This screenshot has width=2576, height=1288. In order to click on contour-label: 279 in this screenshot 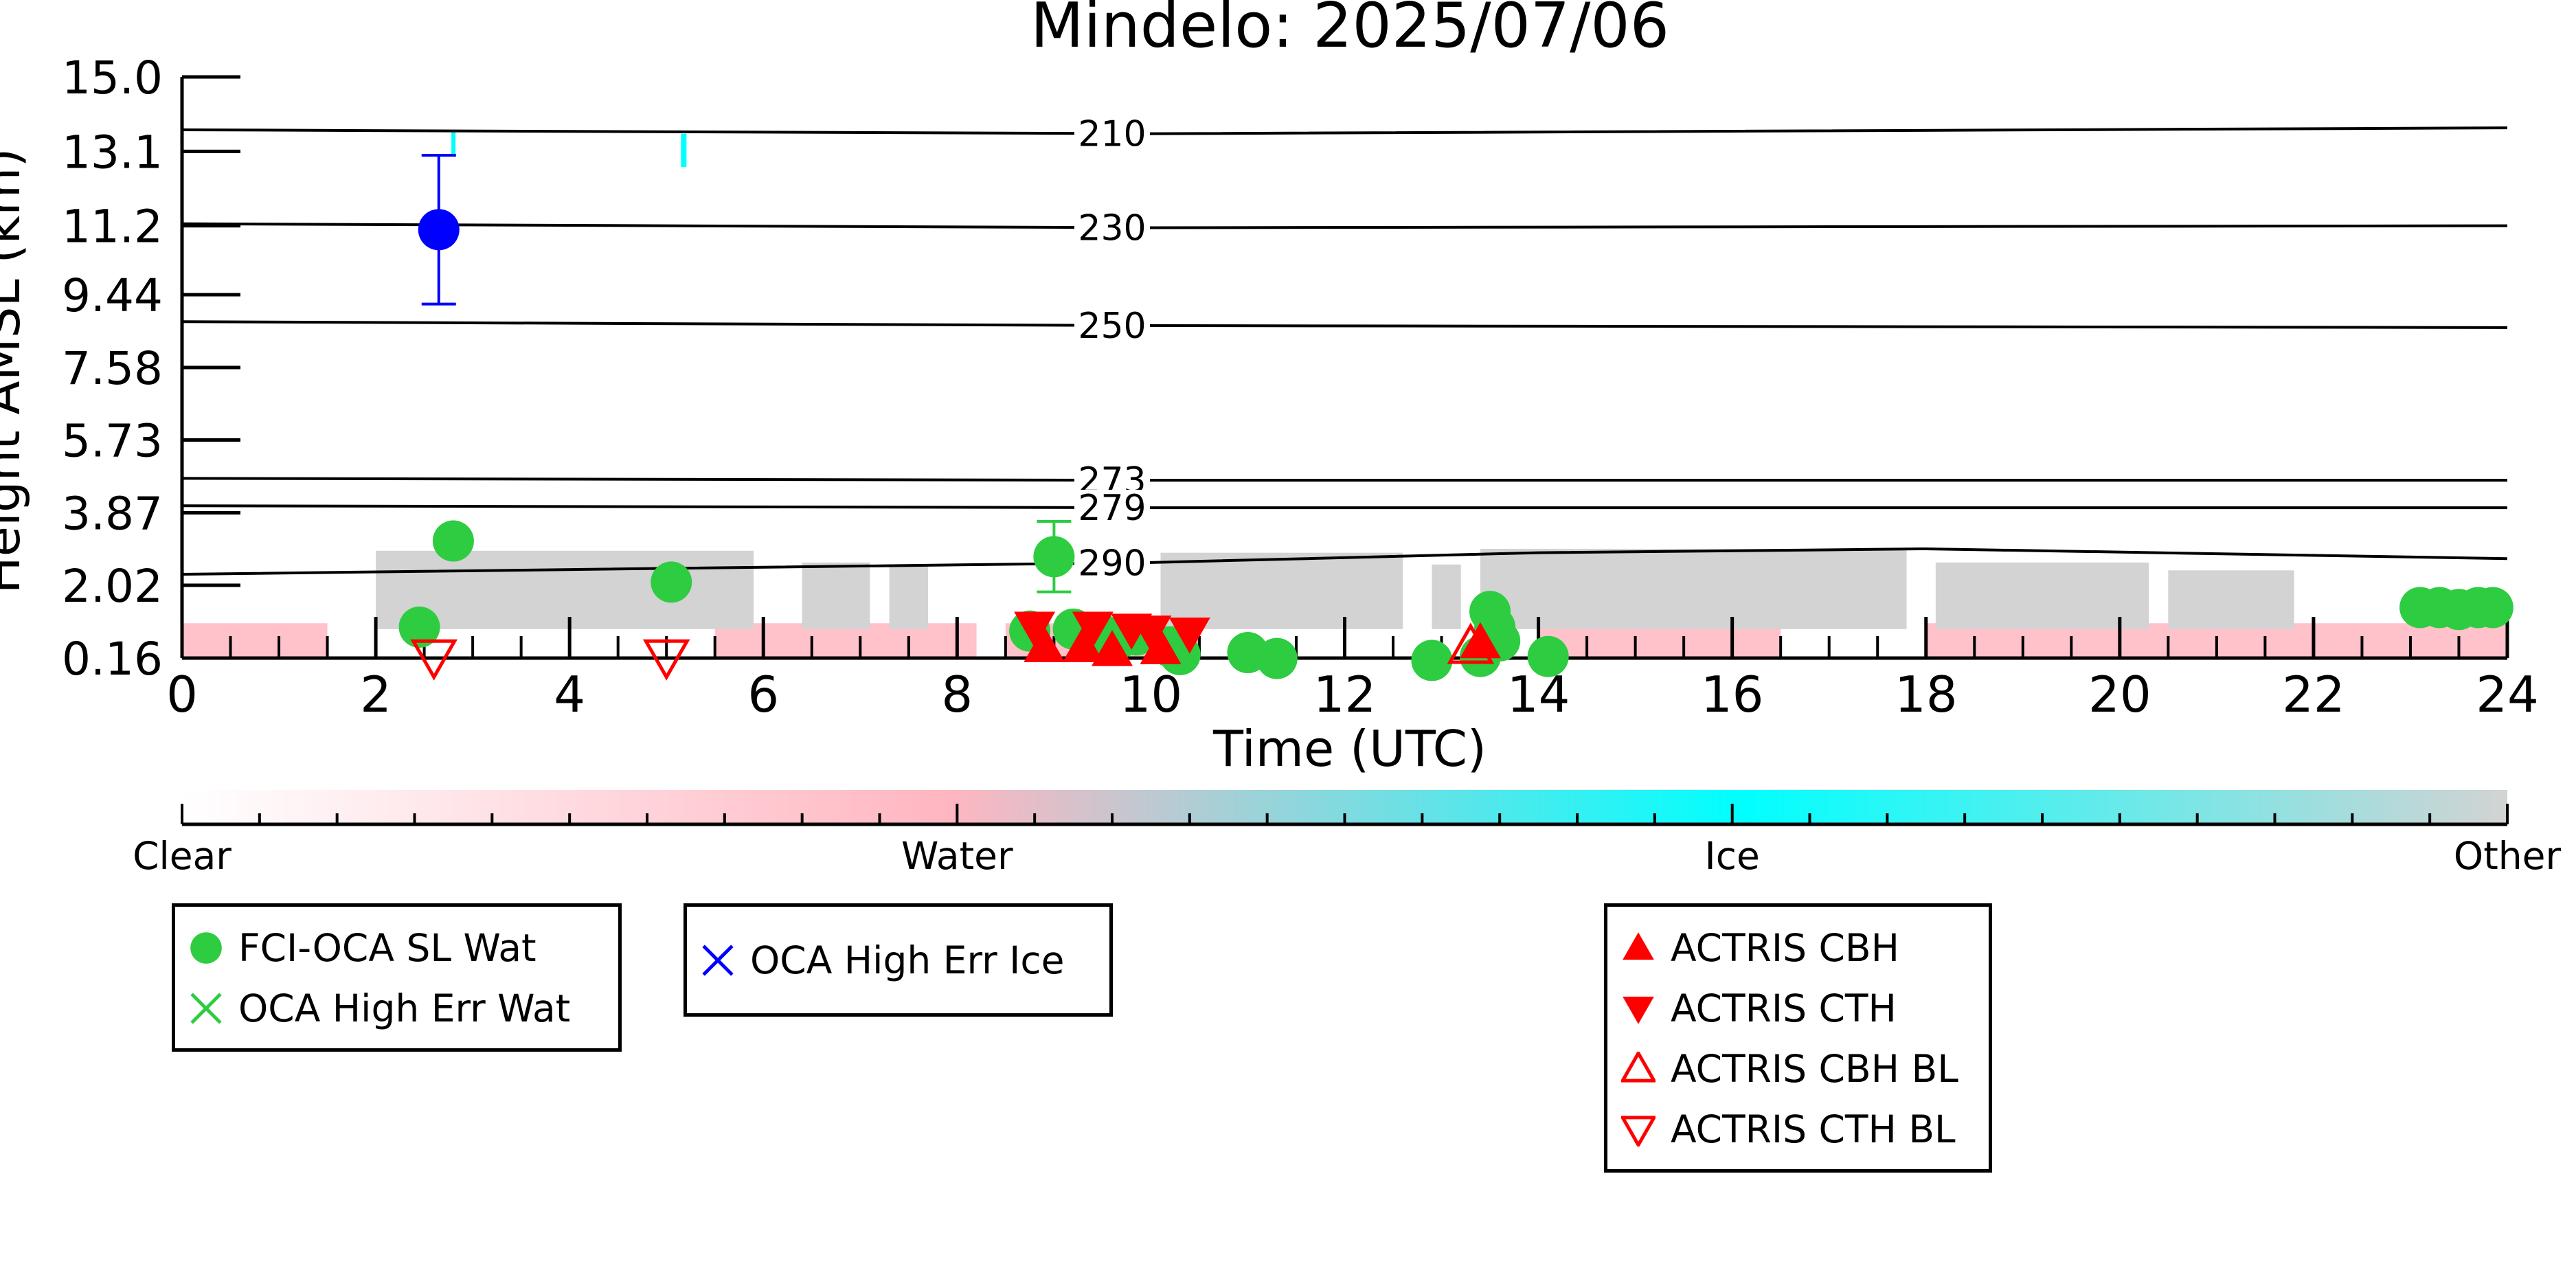, I will do `click(1112, 508)`.